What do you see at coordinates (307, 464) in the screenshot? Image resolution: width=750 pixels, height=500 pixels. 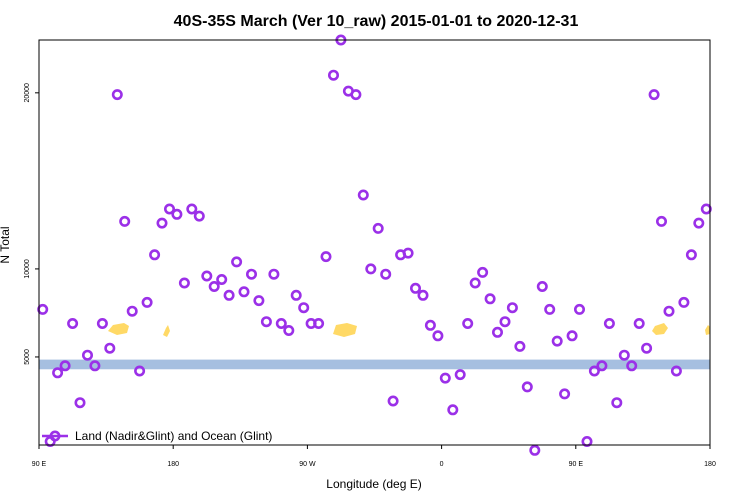 I see `x-tick-label: 90 W` at bounding box center [307, 464].